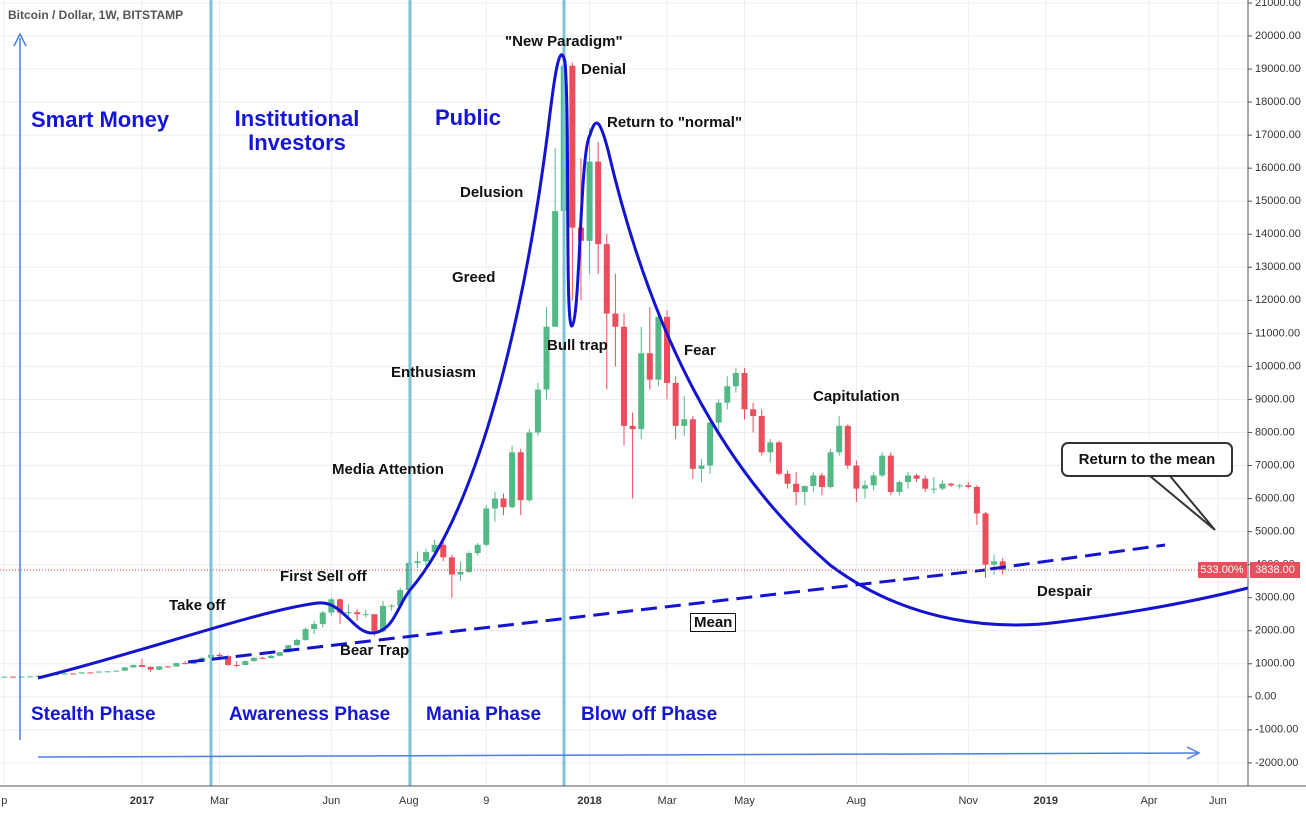  Describe the element at coordinates (1193, 753) in the screenshot. I see `arrow-head` at that location.